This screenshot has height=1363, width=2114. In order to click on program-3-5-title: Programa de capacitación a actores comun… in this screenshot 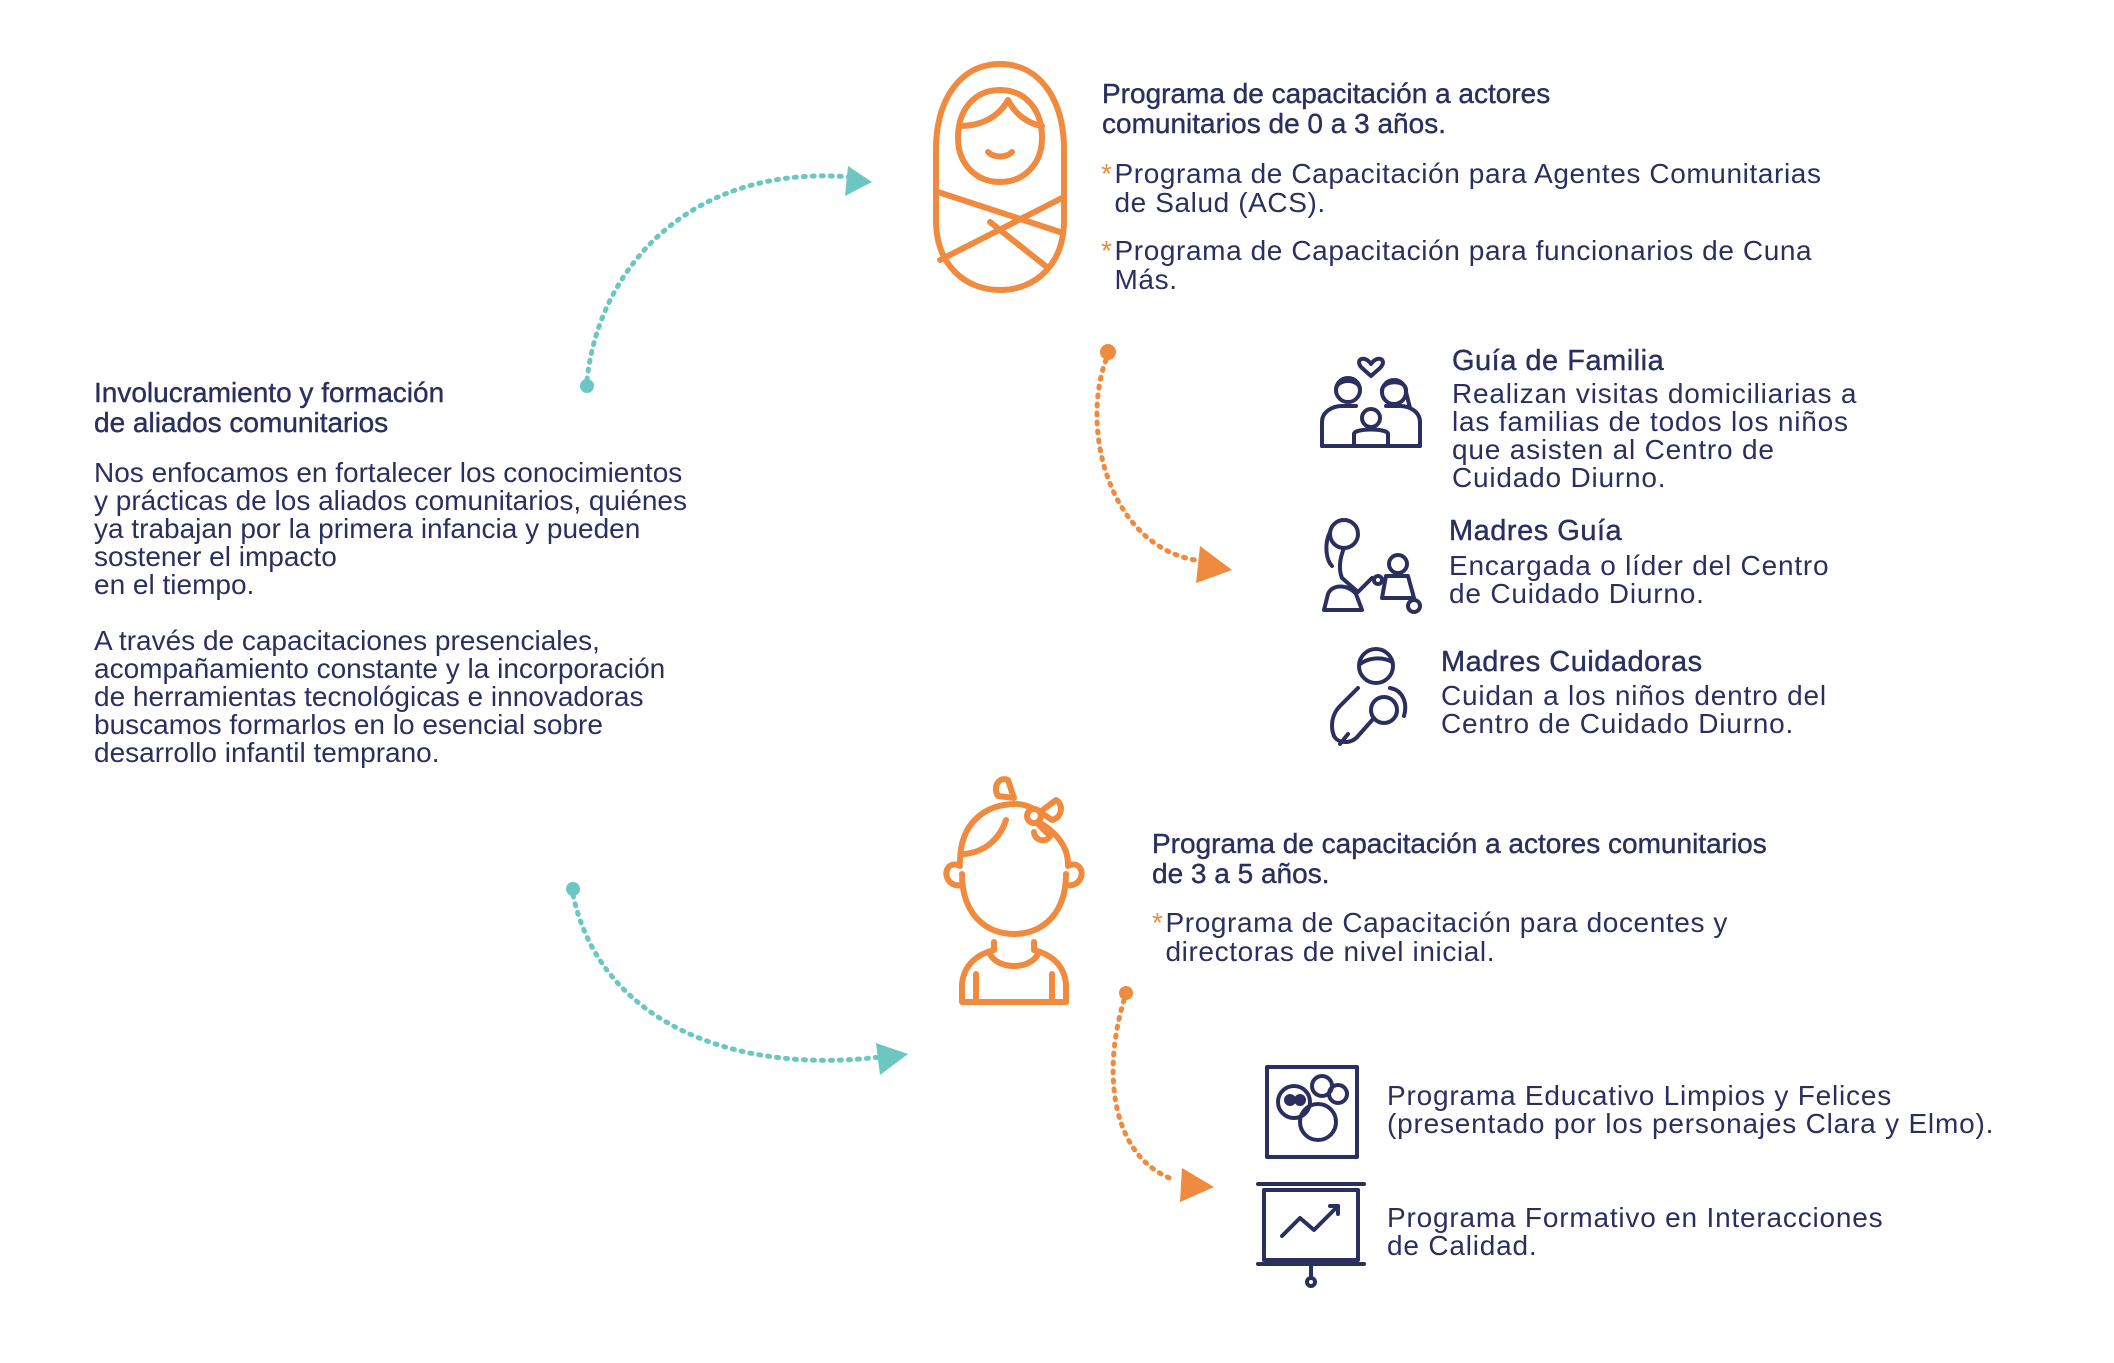, I will do `click(1459, 858)`.